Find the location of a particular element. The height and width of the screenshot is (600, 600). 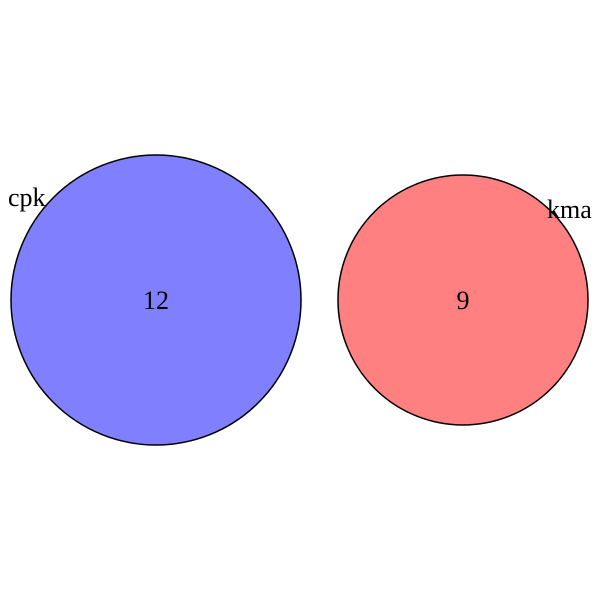

count-label-cpk: 12 is located at coordinates (156, 300).